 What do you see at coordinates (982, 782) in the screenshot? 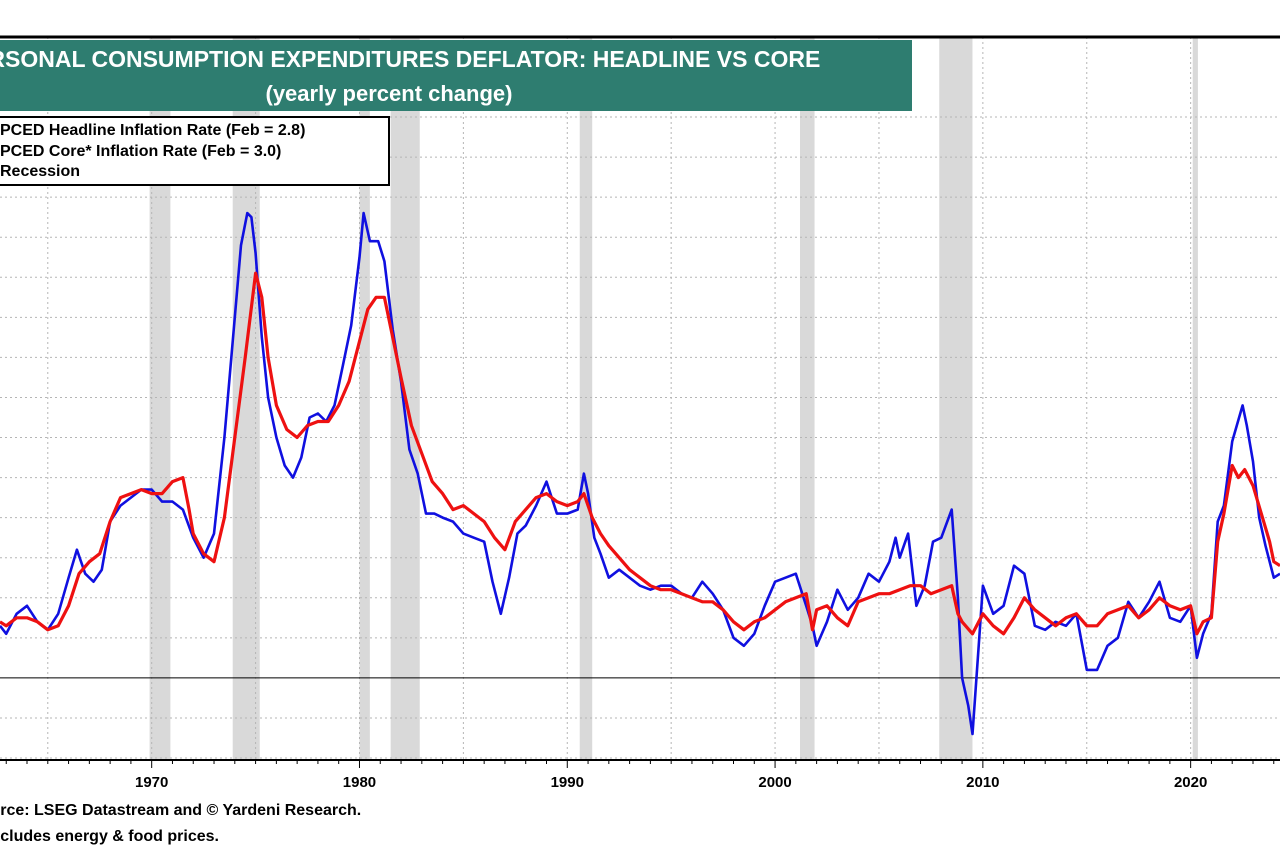
I see `x-tick-label-2010: 2010` at bounding box center [982, 782].